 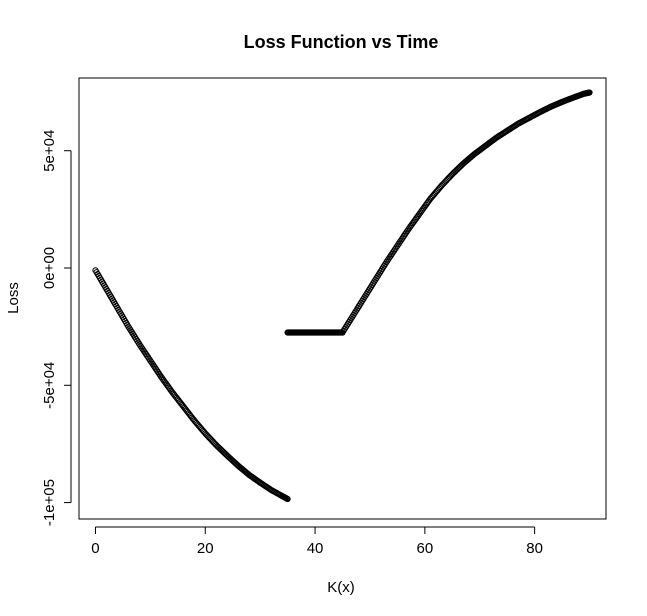 I want to click on x-tick-label: 0, so click(x=95, y=548).